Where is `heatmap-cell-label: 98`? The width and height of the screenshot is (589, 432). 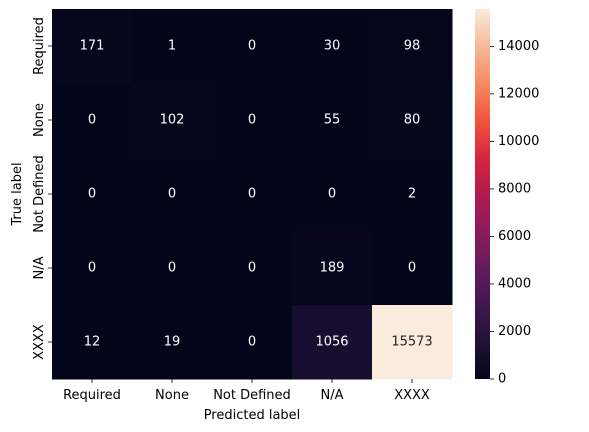 heatmap-cell-label: 98 is located at coordinates (412, 46).